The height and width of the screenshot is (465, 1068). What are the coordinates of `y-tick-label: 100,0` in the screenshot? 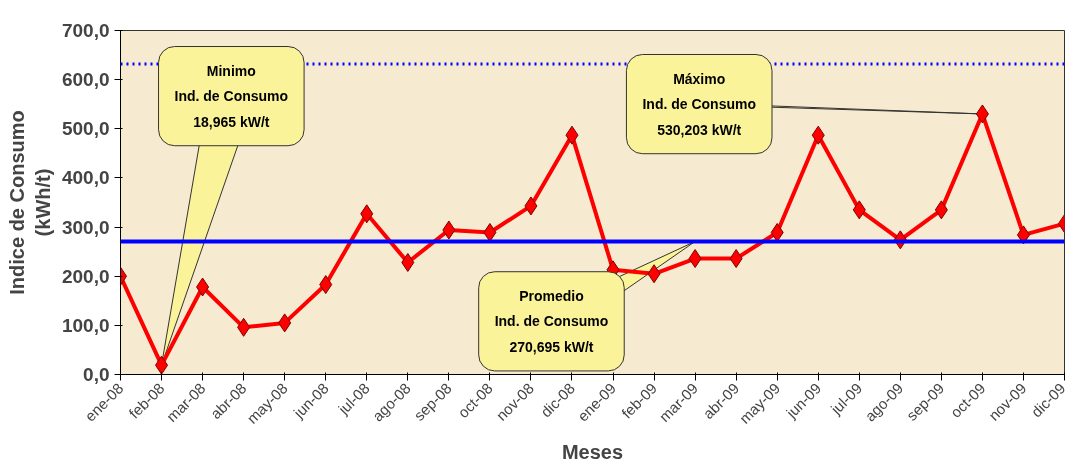 It's located at (85, 325).